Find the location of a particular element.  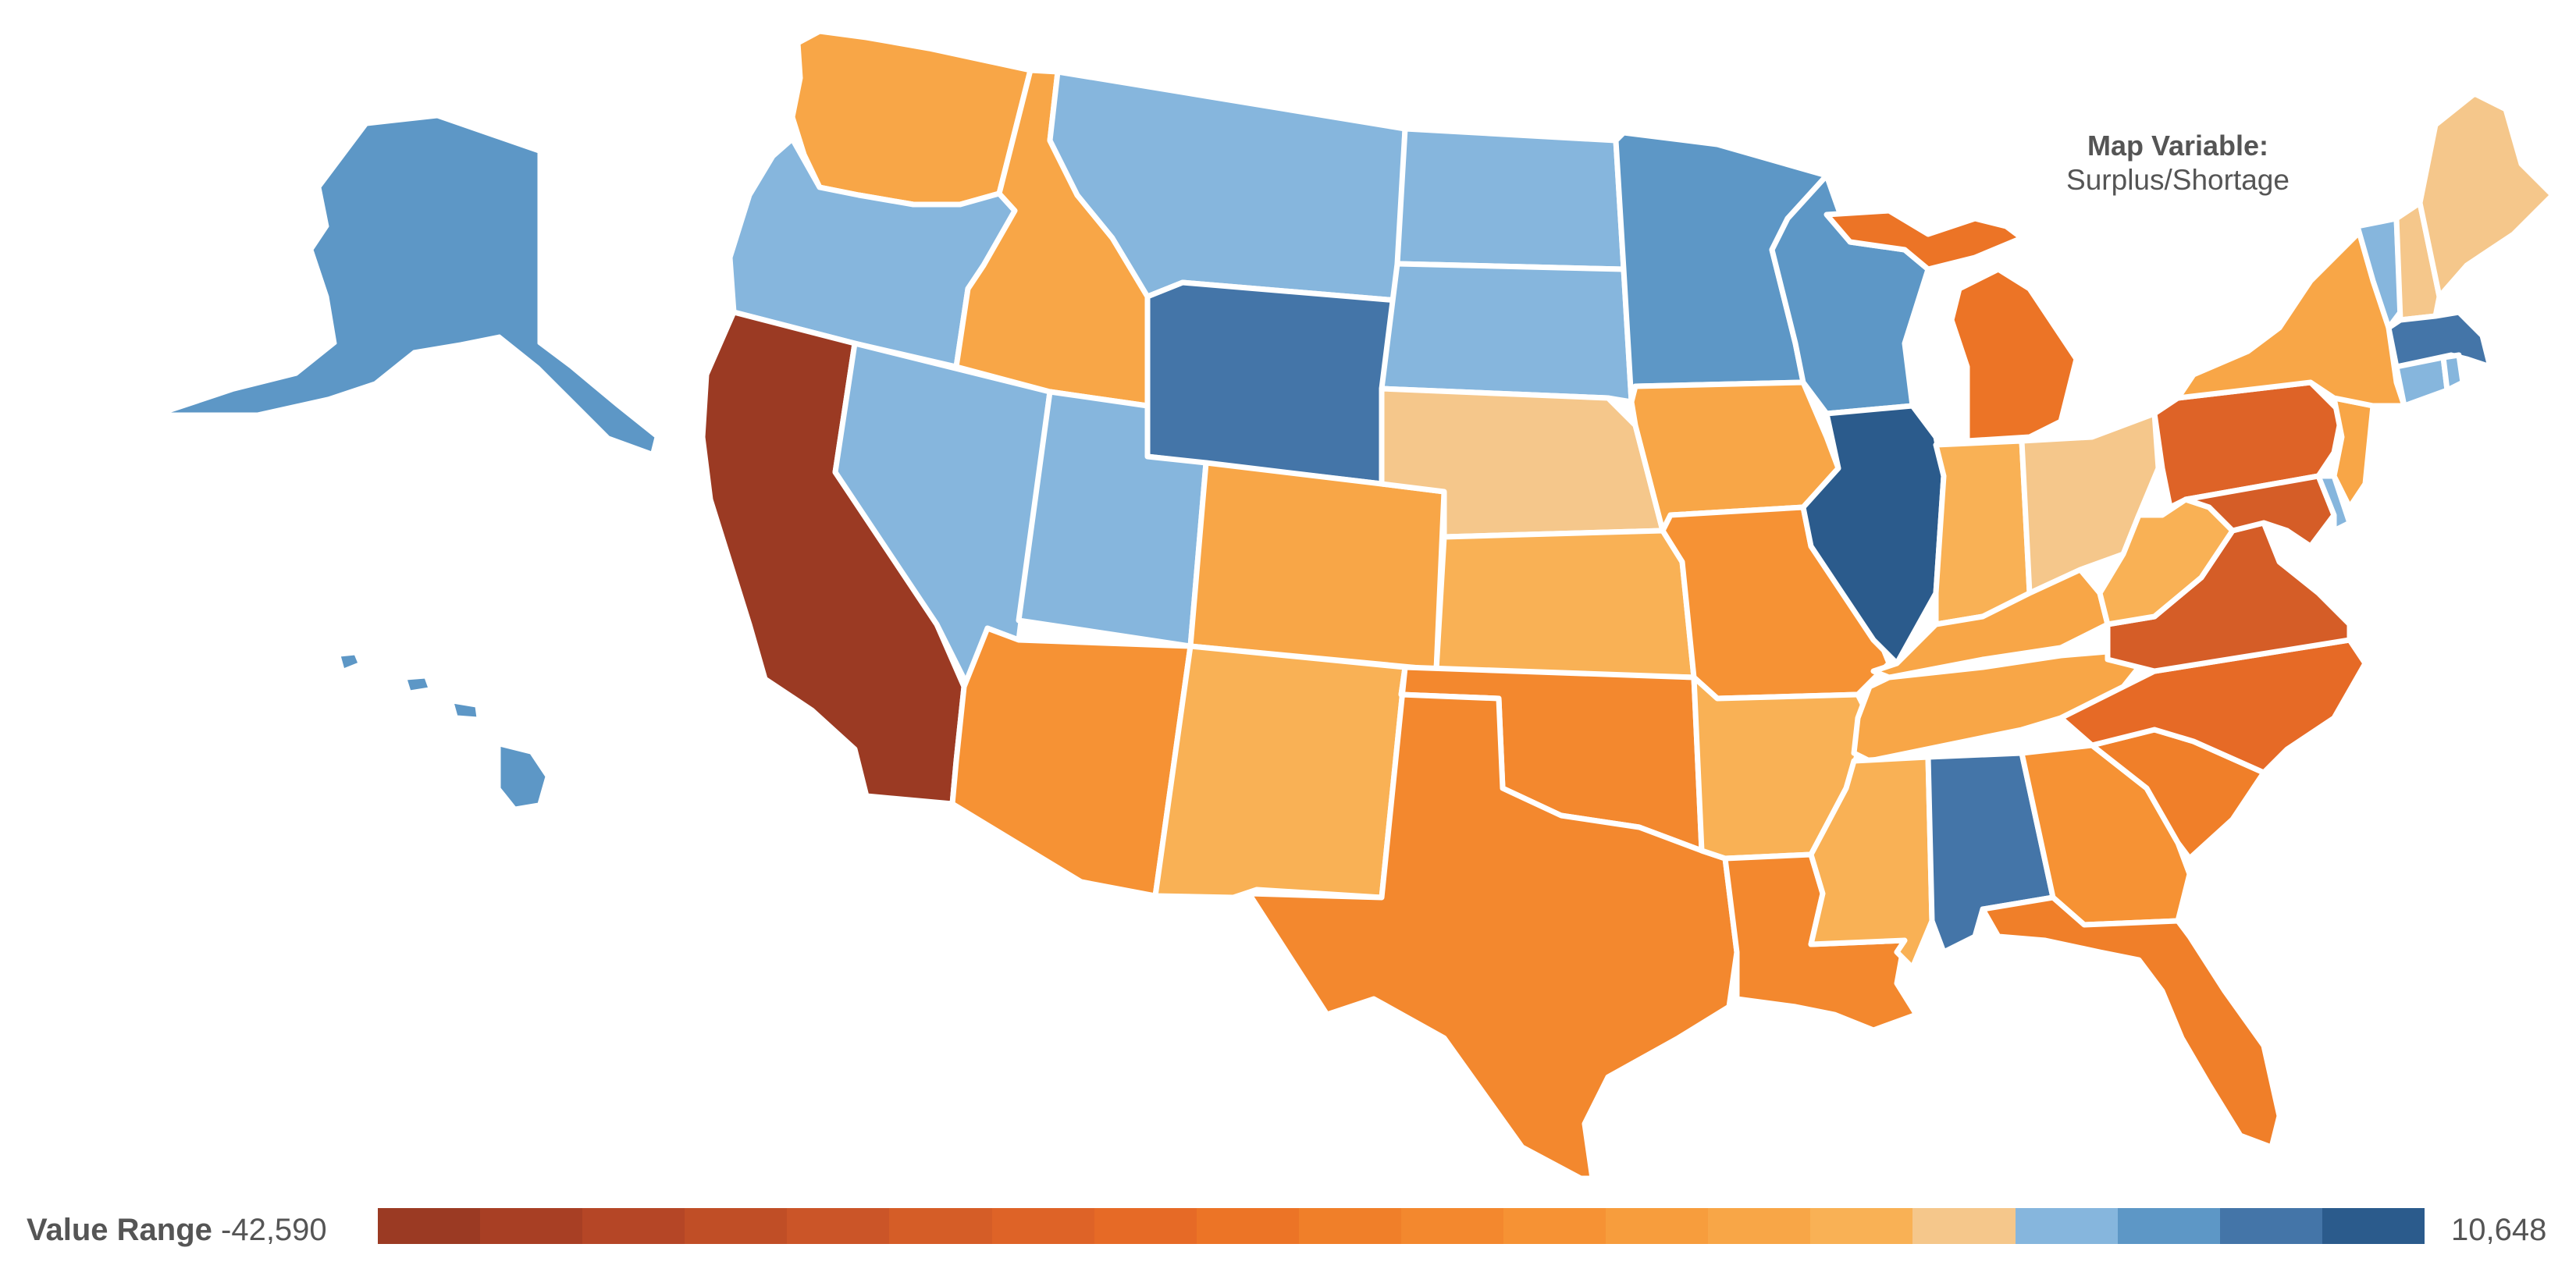

state-wy is located at coordinates (1272, 383).